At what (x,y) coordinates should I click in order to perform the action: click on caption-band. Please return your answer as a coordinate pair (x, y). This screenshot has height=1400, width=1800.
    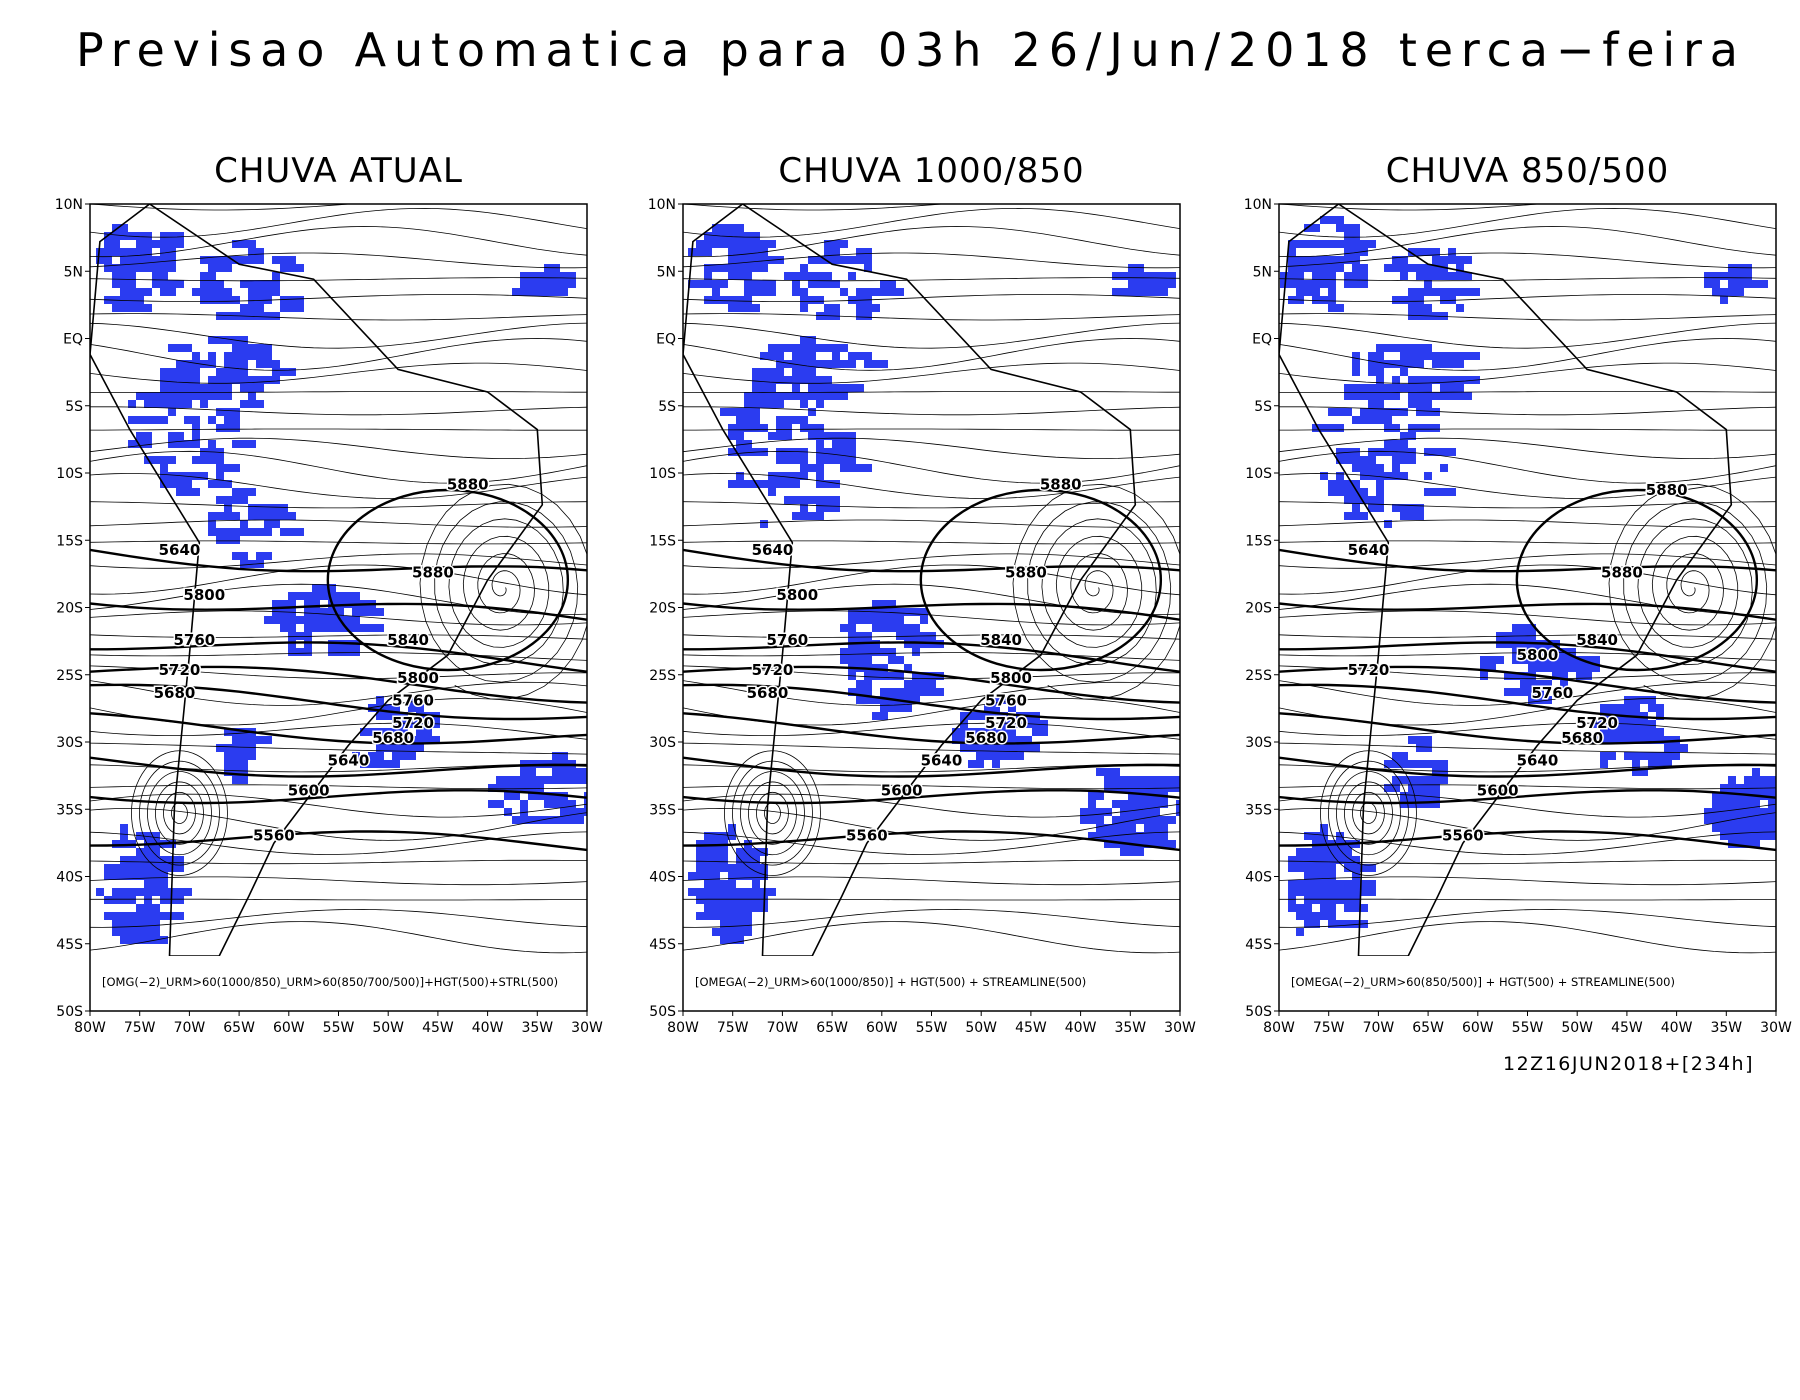
    Looking at the image, I should click on (931, 983).